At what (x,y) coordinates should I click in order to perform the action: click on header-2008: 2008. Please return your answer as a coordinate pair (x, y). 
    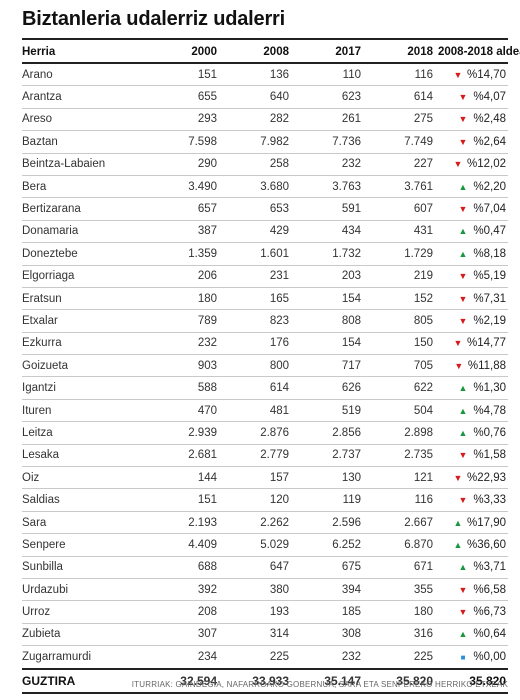
    Looking at the image, I should click on (258, 53).